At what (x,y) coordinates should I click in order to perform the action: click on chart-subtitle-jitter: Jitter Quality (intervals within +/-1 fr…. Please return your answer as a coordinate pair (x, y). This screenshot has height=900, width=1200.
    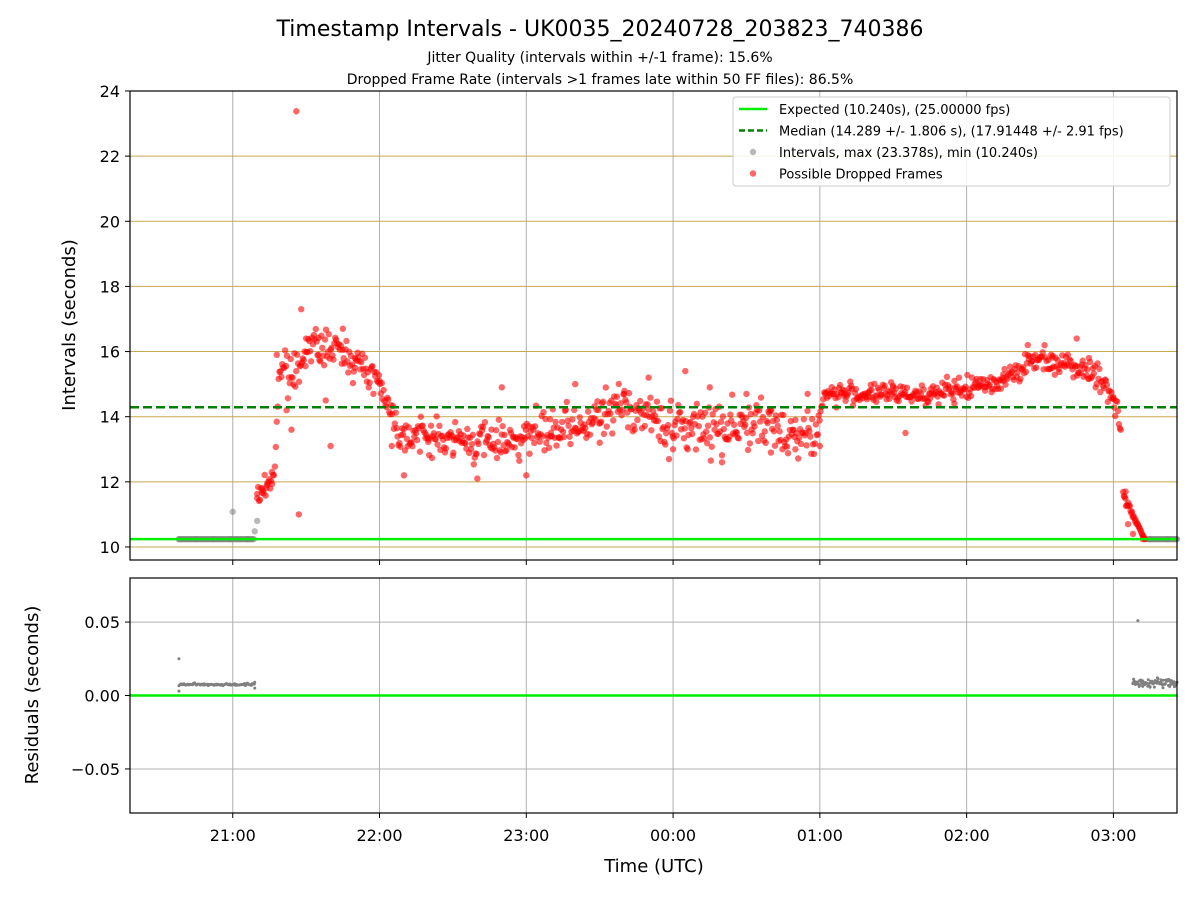
    Looking at the image, I should click on (599, 58).